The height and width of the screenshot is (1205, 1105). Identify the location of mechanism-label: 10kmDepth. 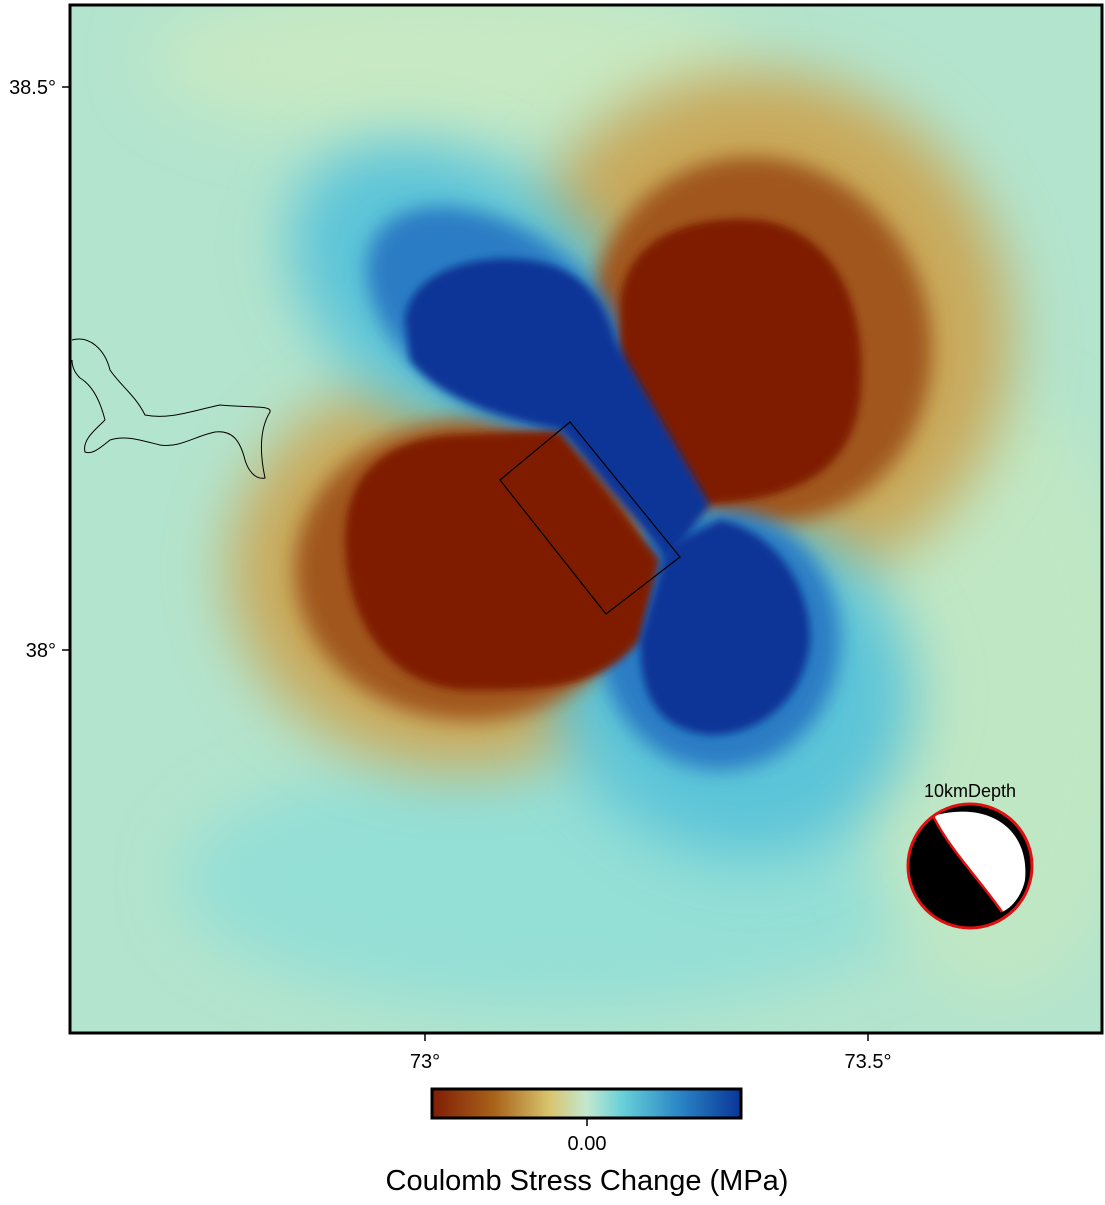
(970, 791).